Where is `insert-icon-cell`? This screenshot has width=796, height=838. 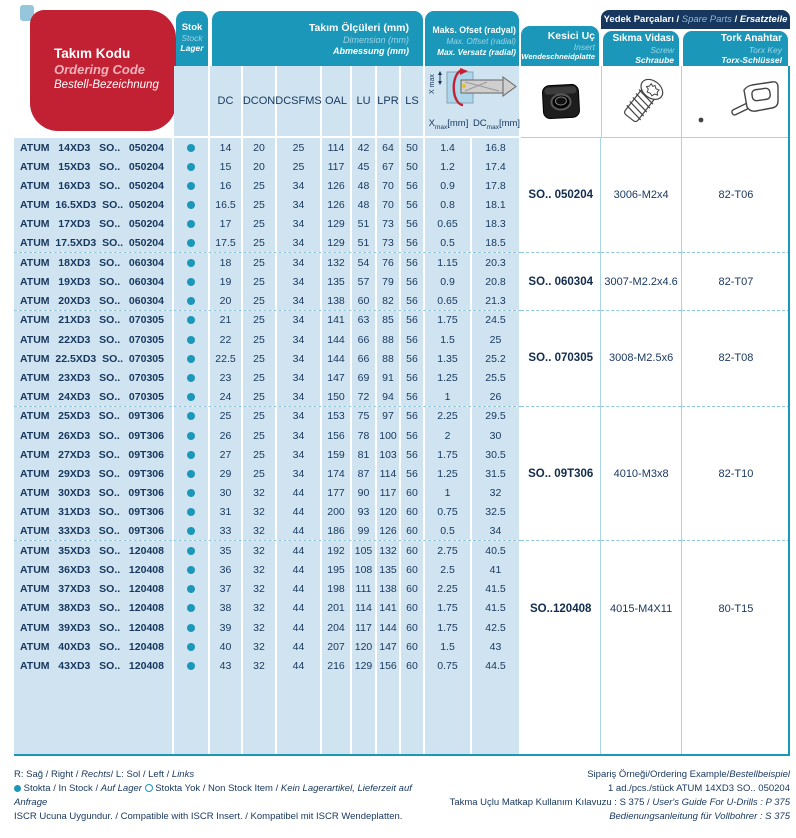
insert-icon-cell is located at coordinates (561, 102).